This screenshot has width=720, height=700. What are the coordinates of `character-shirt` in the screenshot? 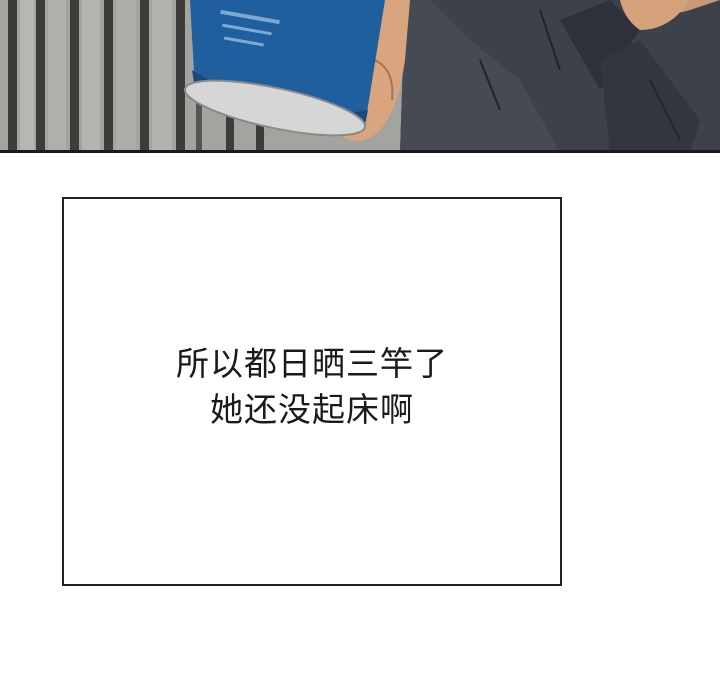 It's located at (560, 75).